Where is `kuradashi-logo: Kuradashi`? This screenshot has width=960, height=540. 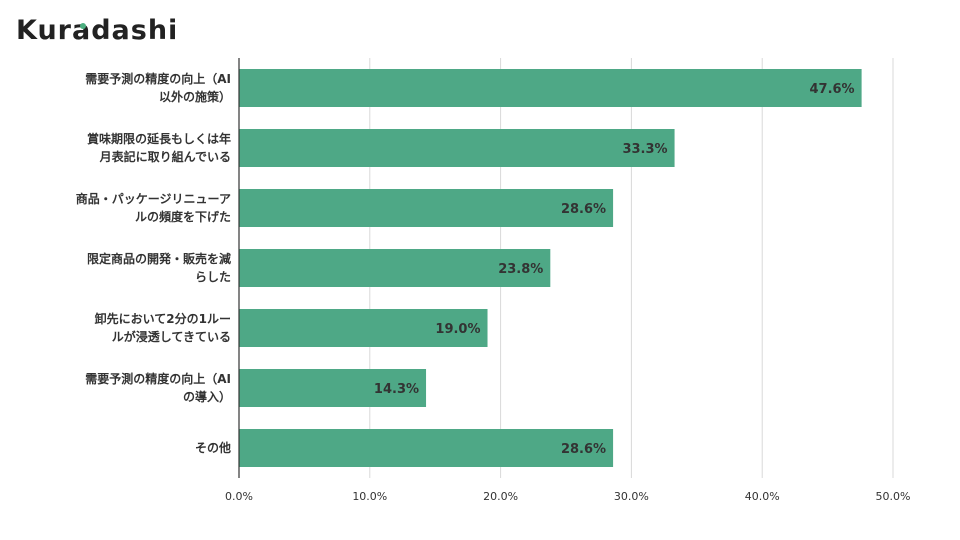 kuradashi-logo: Kuradashi is located at coordinates (97, 30).